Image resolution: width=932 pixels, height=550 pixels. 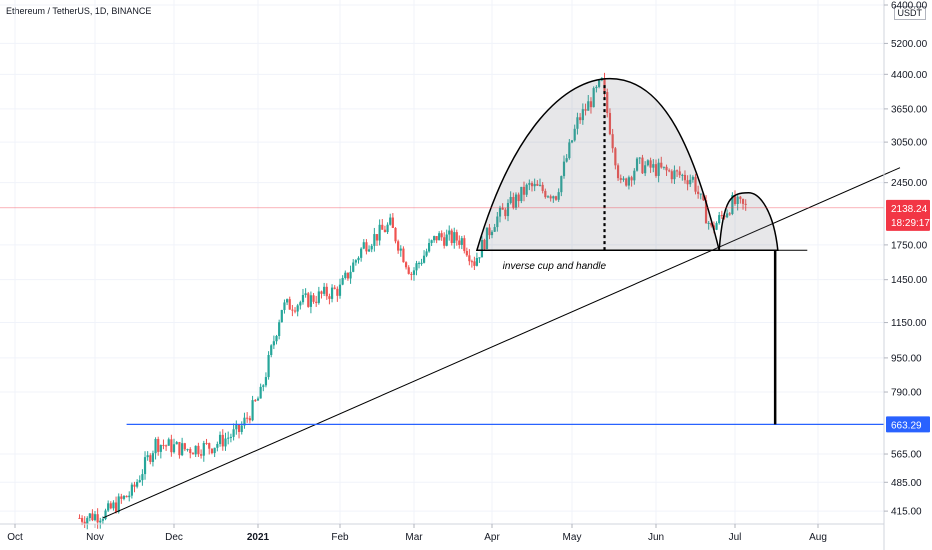 I want to click on price-labels: 2138.24 18:29:17 663.29, so click(x=908, y=316).